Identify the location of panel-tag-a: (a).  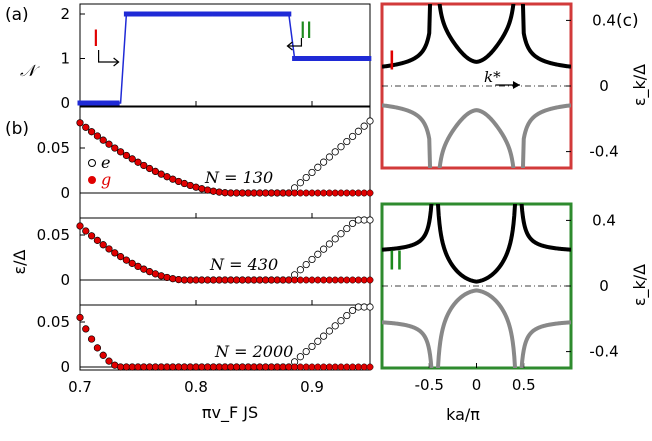
(17, 15).